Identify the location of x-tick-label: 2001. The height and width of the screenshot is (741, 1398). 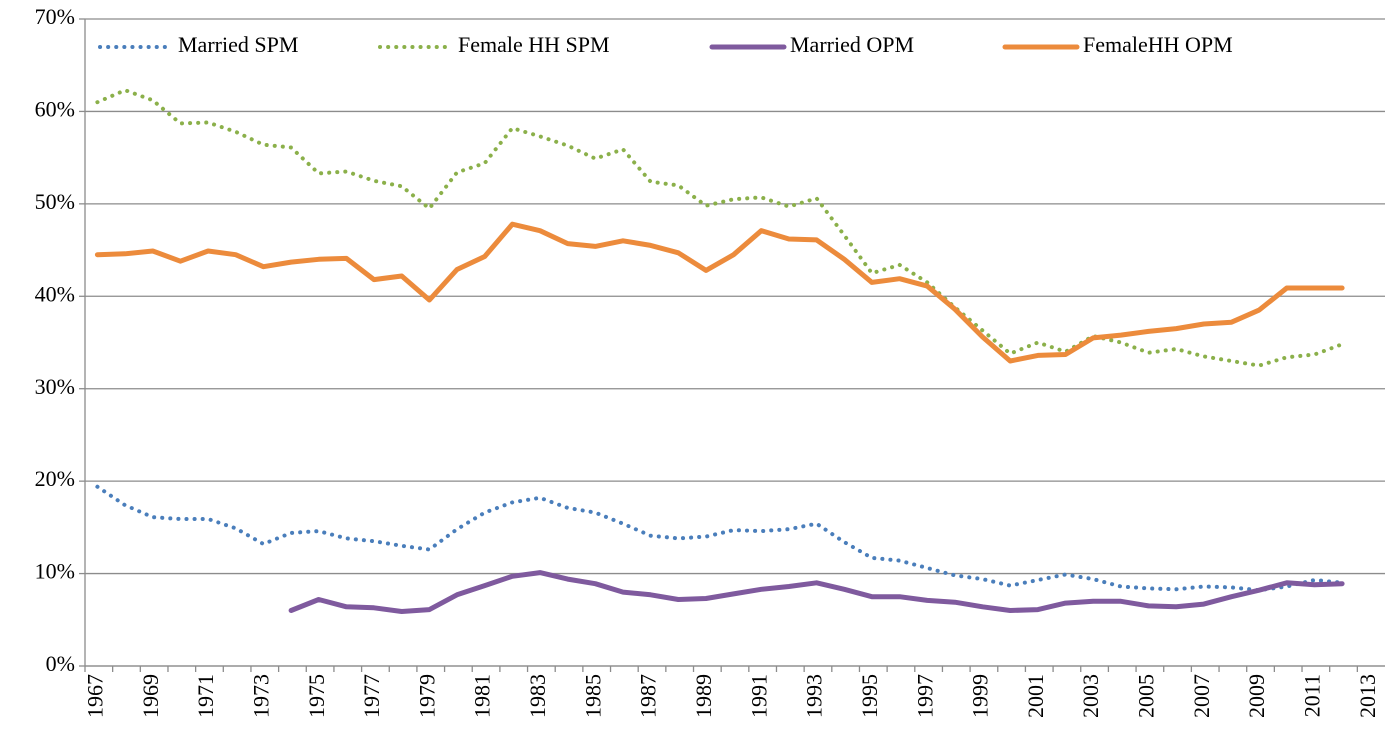
(1035, 696).